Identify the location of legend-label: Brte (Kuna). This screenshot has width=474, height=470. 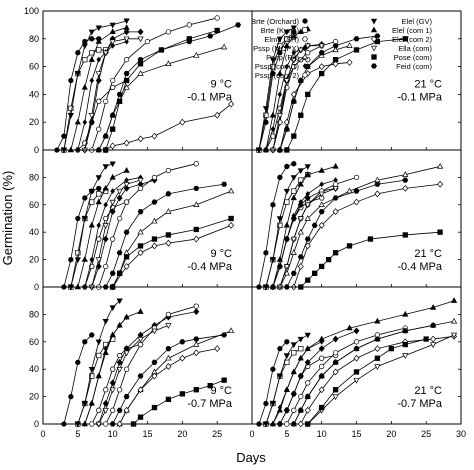
(280, 30).